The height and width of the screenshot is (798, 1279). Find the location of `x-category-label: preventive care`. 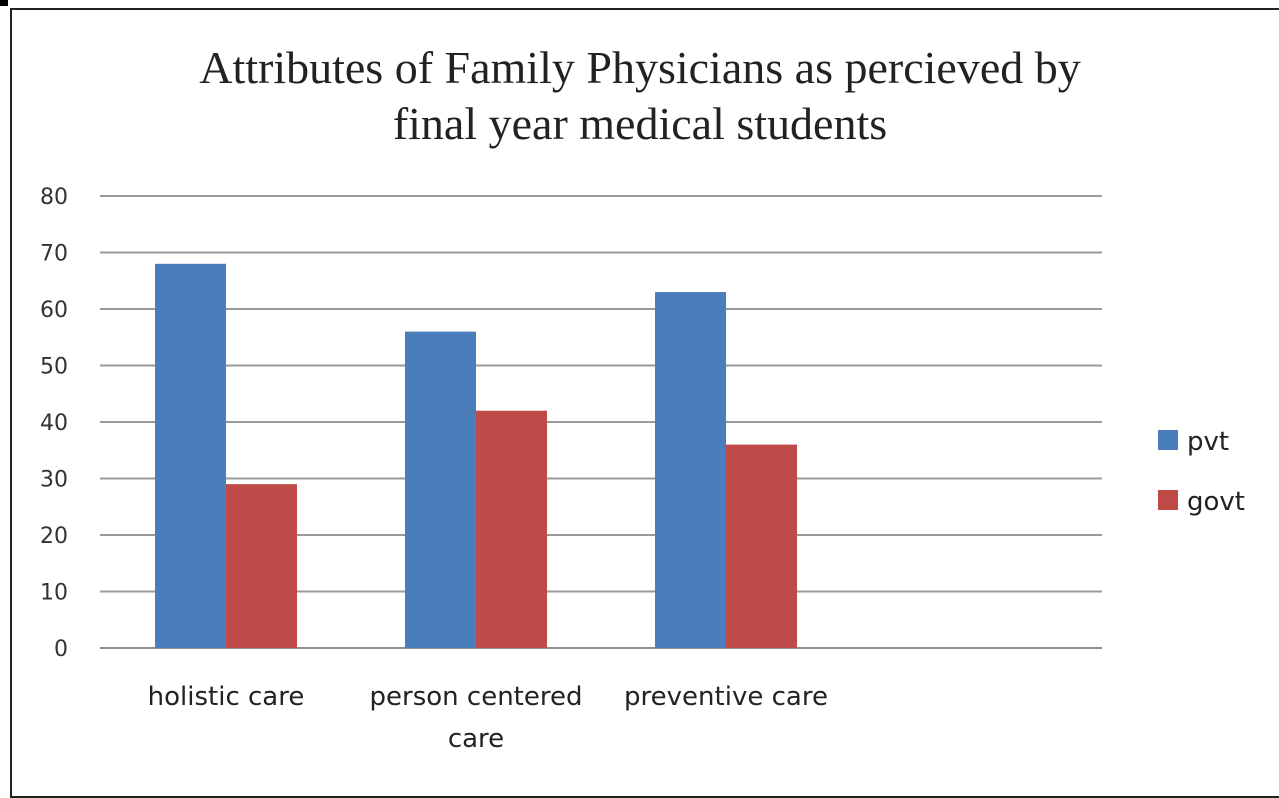

x-category-label: preventive care is located at coordinates (726, 697).